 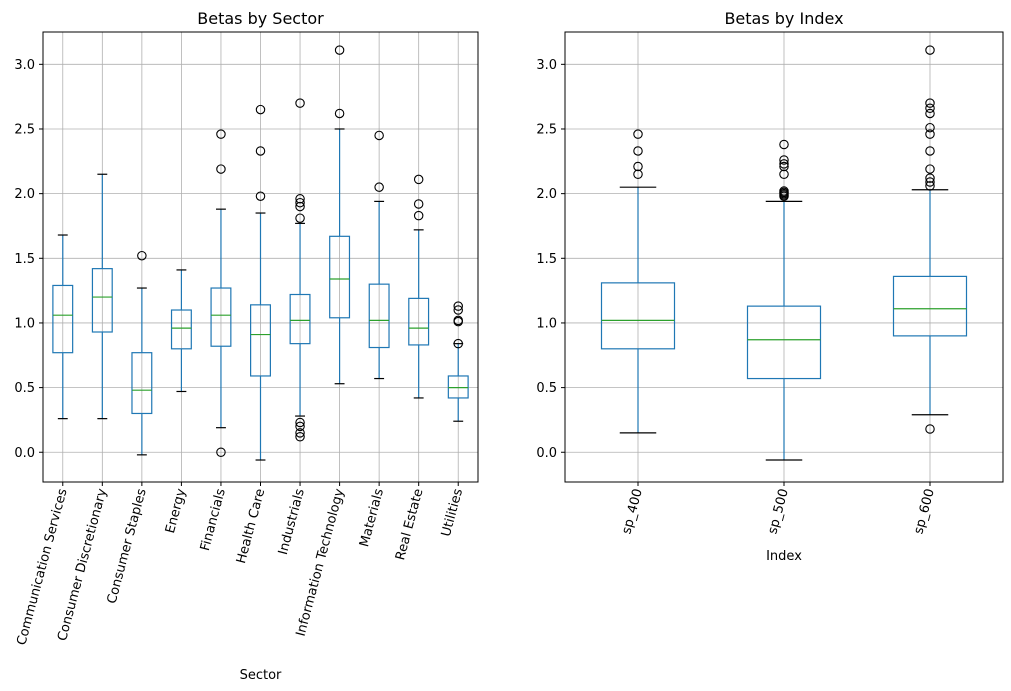 I want to click on x-axis-label: Index, so click(x=784, y=556).